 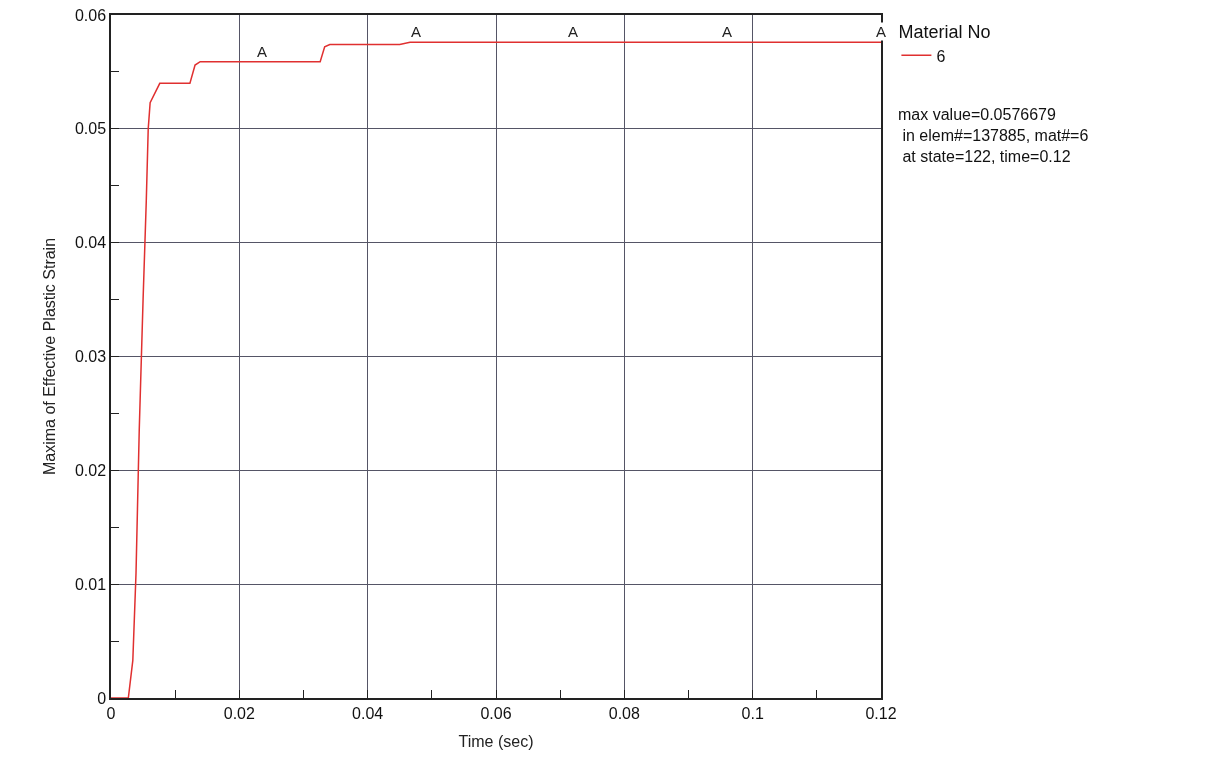 I want to click on text: in elem#=137885, mat#=6, so click(x=993, y=135).